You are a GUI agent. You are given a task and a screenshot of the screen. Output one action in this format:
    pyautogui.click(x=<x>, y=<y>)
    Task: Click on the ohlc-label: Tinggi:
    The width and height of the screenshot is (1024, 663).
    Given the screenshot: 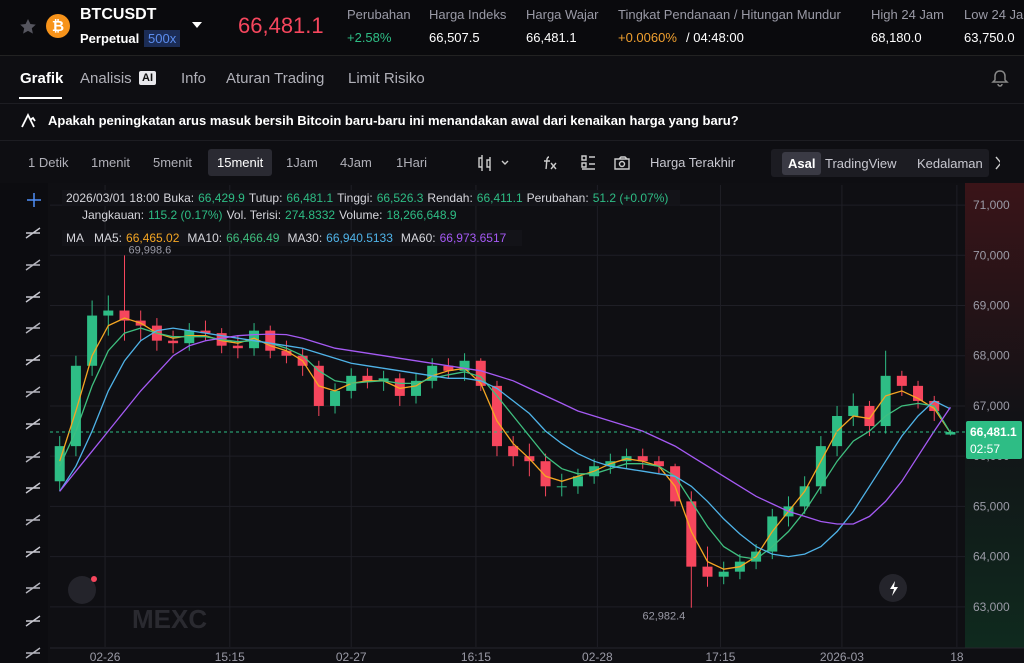 What is the action you would take?
    pyautogui.click(x=355, y=198)
    